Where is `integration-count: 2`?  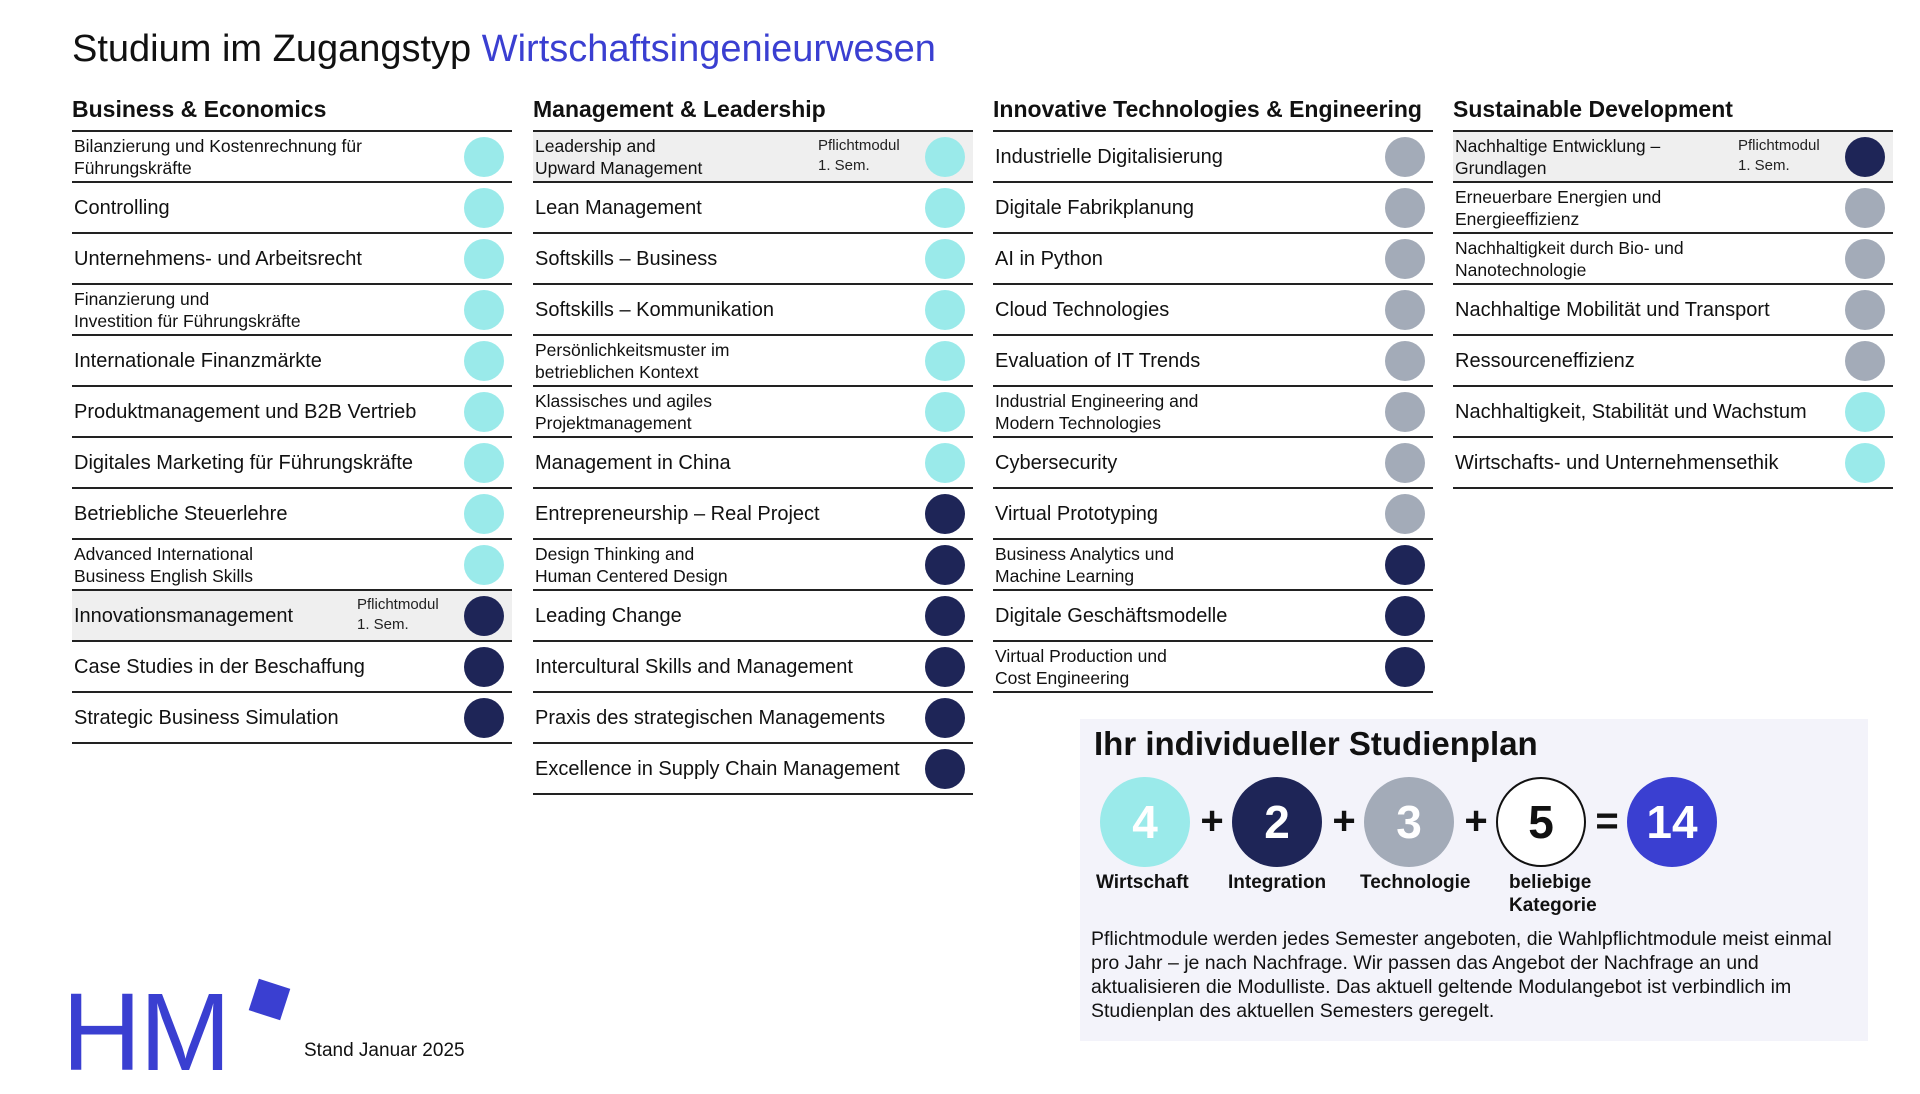 integration-count: 2 is located at coordinates (1277, 822).